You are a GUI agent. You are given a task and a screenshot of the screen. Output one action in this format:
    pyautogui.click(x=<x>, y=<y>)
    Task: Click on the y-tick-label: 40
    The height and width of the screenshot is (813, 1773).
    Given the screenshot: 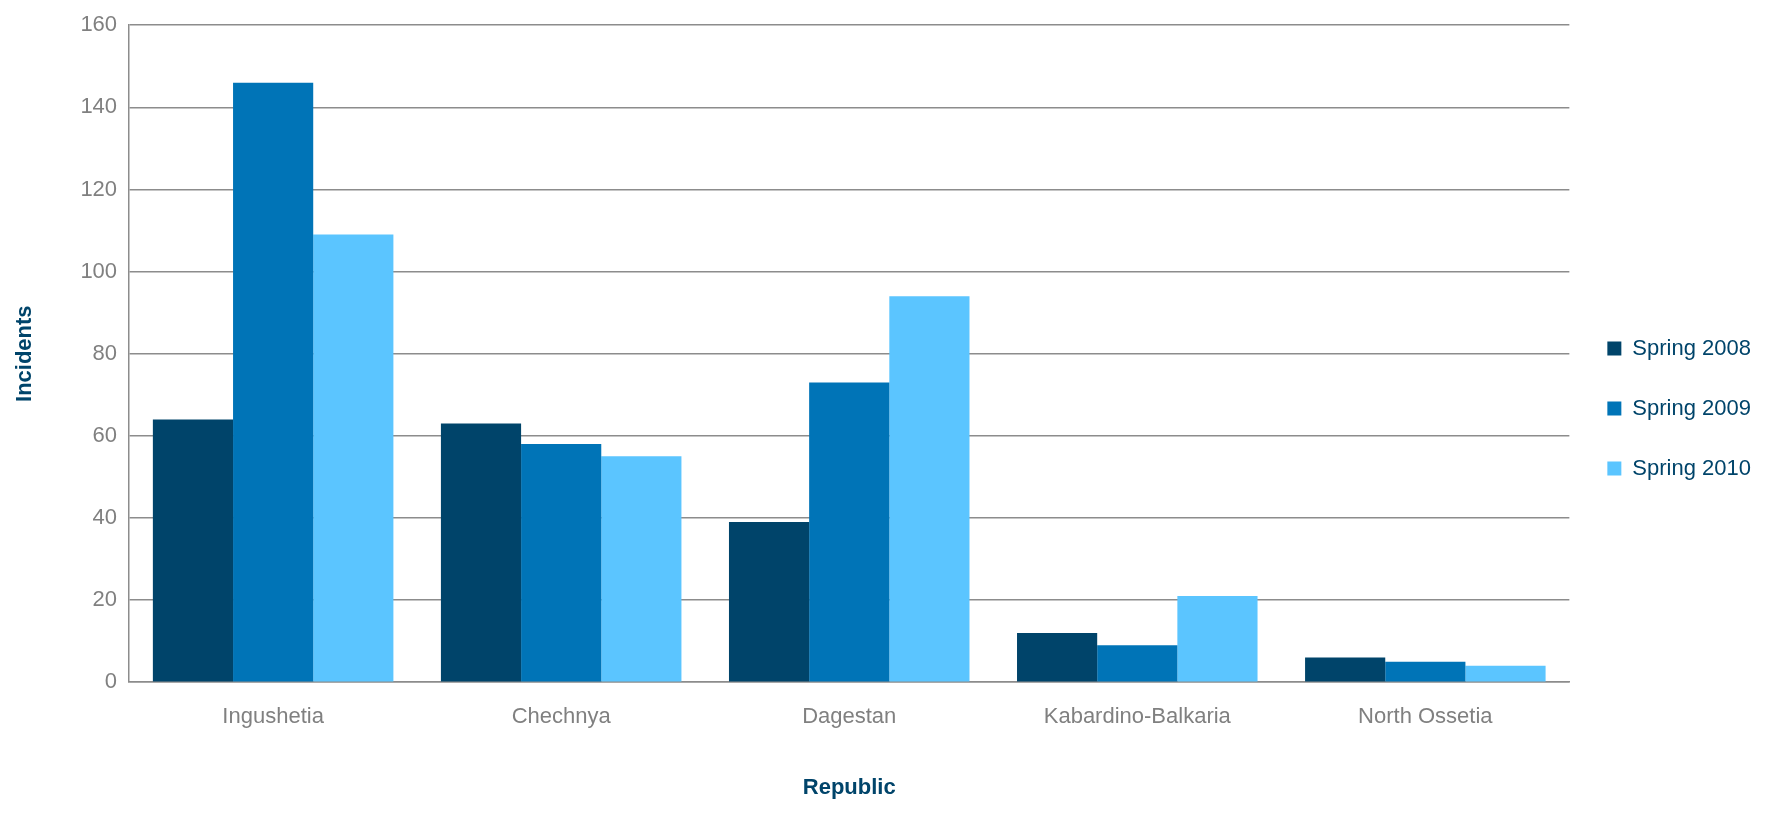 What is the action you would take?
    pyautogui.click(x=105, y=517)
    